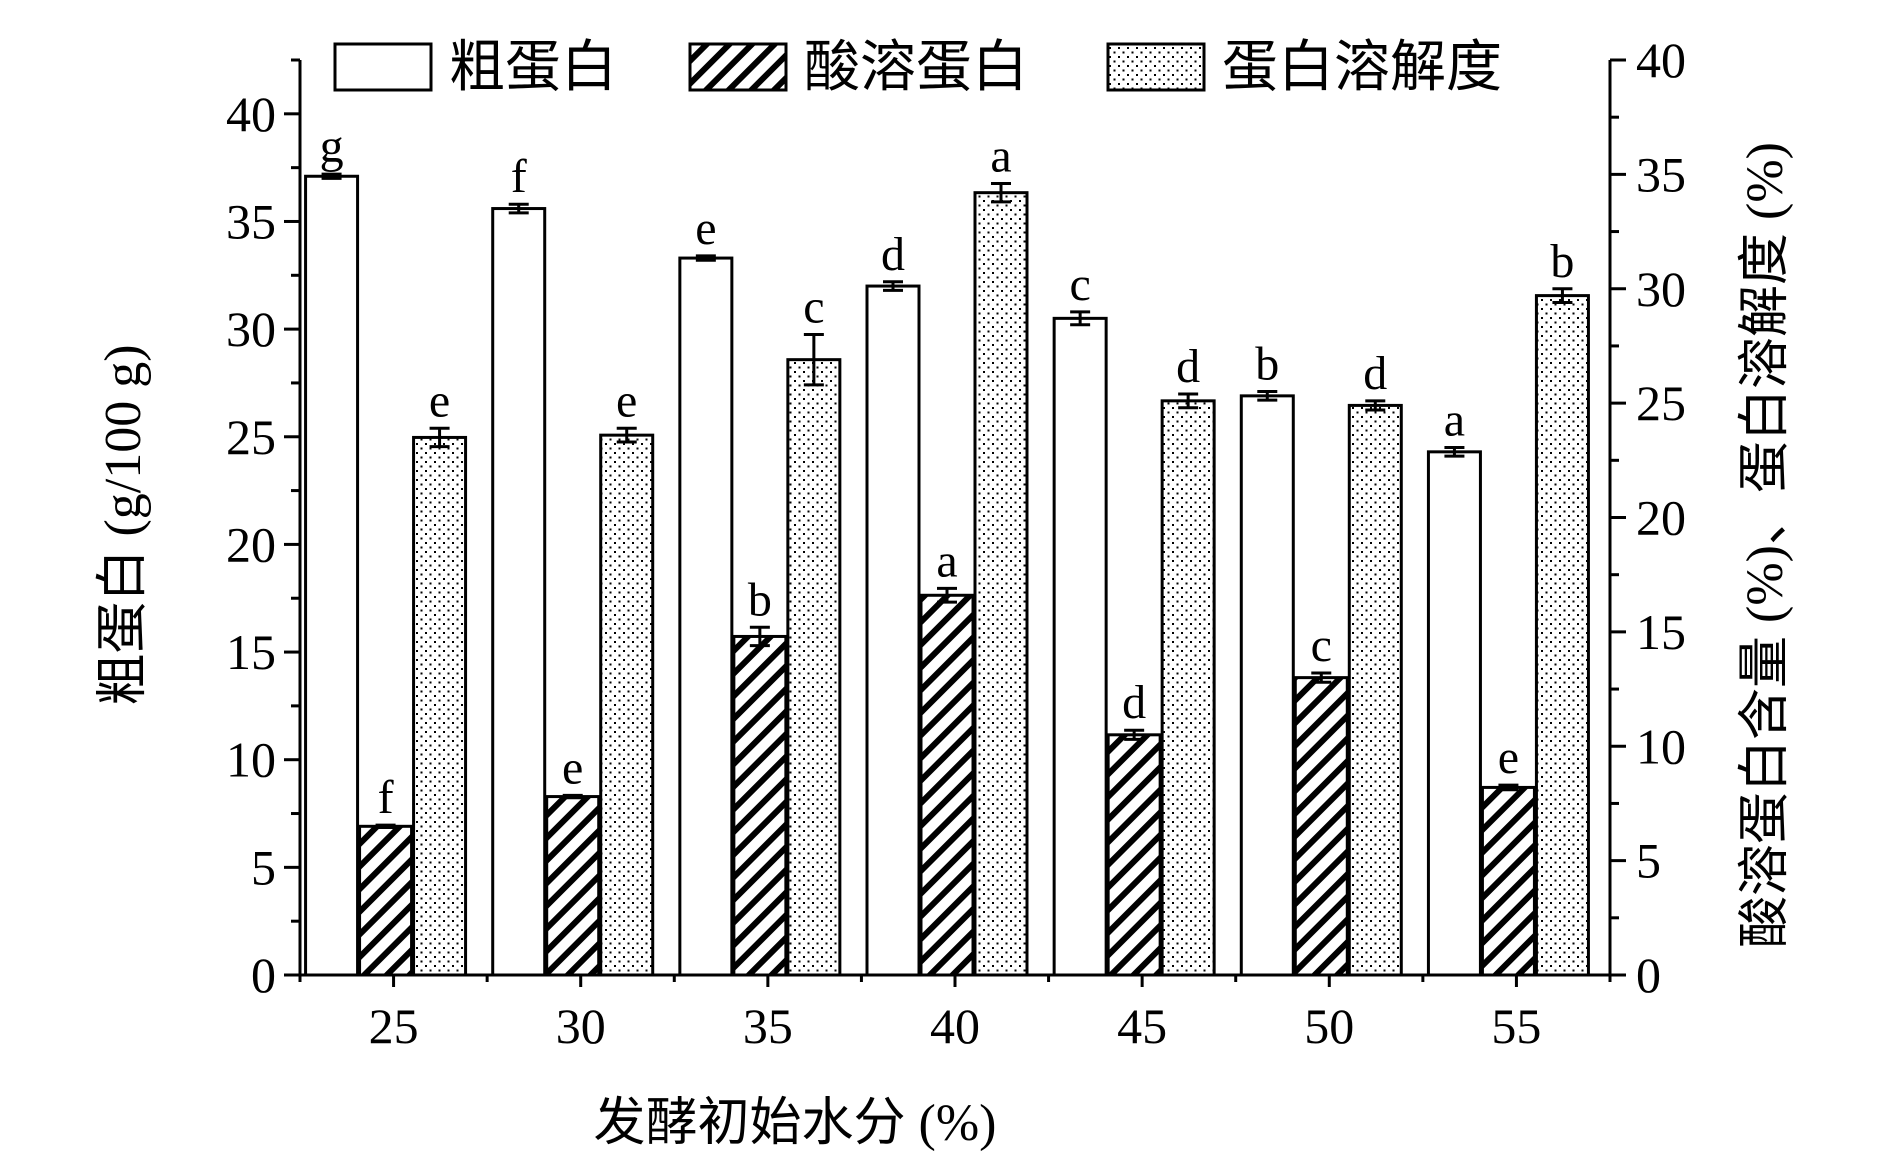 The width and height of the screenshot is (1890, 1160). I want to click on y-left-tick-label: 15, so click(251, 652).